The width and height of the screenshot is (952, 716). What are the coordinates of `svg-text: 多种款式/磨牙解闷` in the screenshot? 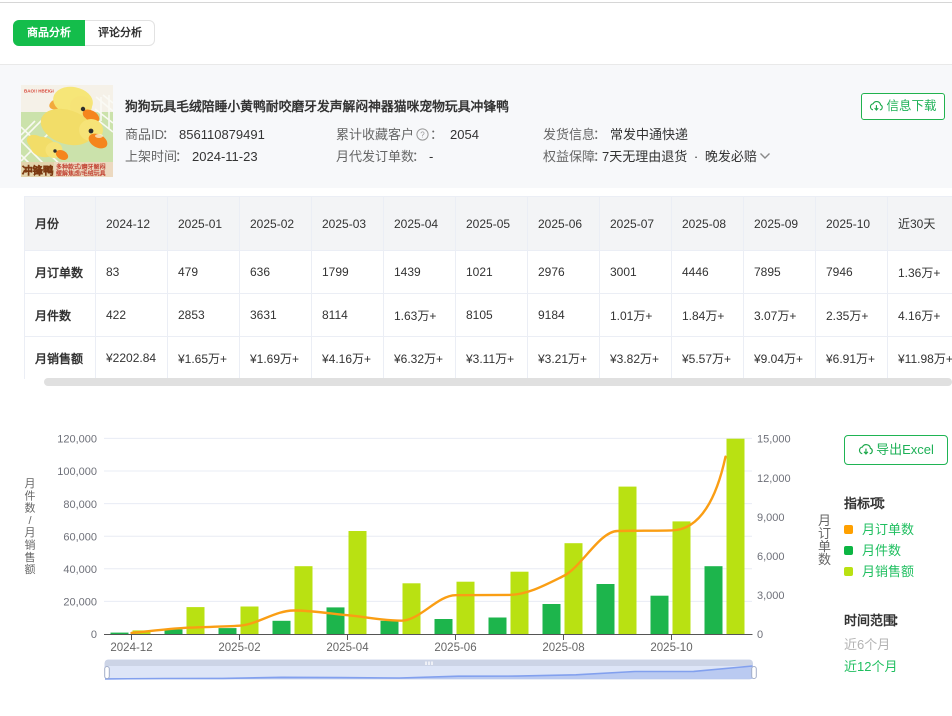 It's located at (81, 167).